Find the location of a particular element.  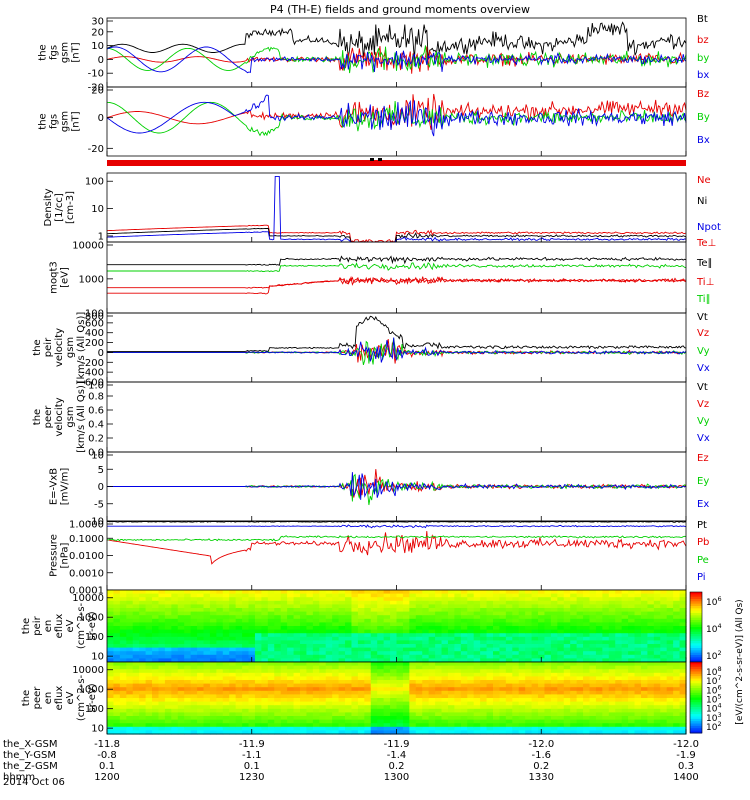

panel-frame is located at coordinates (396, 277).